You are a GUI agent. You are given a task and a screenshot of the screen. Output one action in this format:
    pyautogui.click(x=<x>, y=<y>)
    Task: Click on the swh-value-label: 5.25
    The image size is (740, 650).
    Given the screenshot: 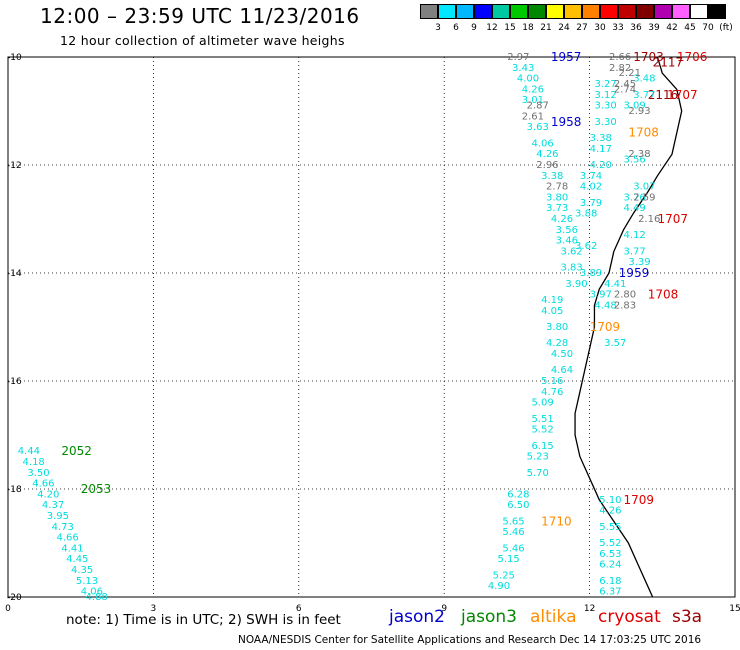 What is the action you would take?
    pyautogui.click(x=504, y=575)
    